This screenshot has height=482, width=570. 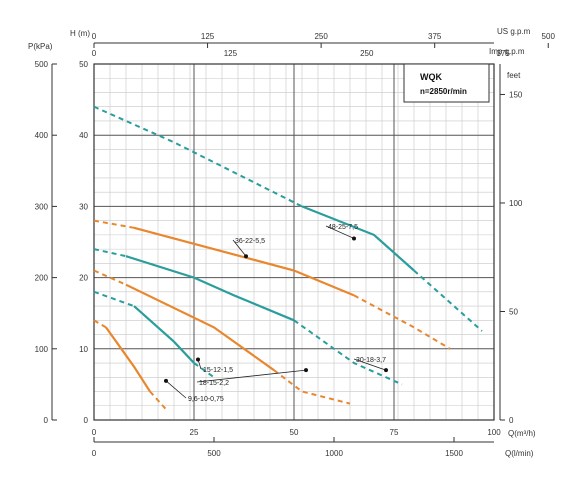 What do you see at coordinates (294, 432) in the screenshot?
I see `x-tick-label-m3h: 50` at bounding box center [294, 432].